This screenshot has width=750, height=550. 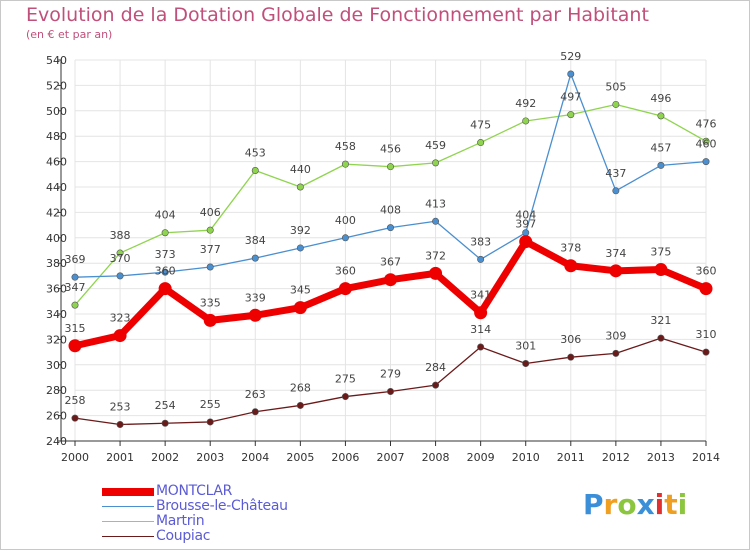 What do you see at coordinates (75, 259) in the screenshot?
I see `data-label-brousse-le-ch-teau: 369` at bounding box center [75, 259].